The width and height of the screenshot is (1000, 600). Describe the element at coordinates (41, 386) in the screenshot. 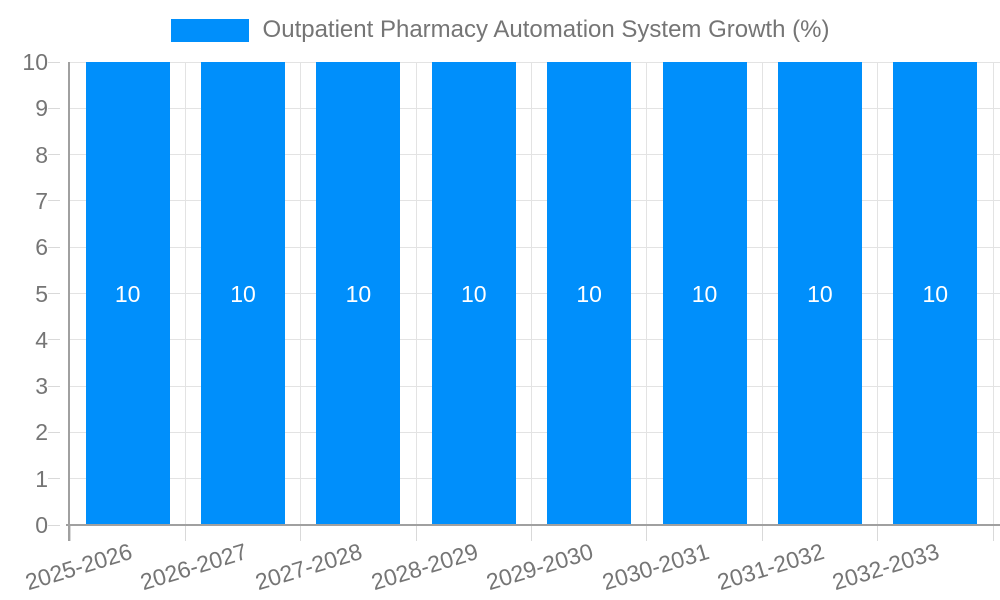

I see `y-axis-label: 3` at that location.